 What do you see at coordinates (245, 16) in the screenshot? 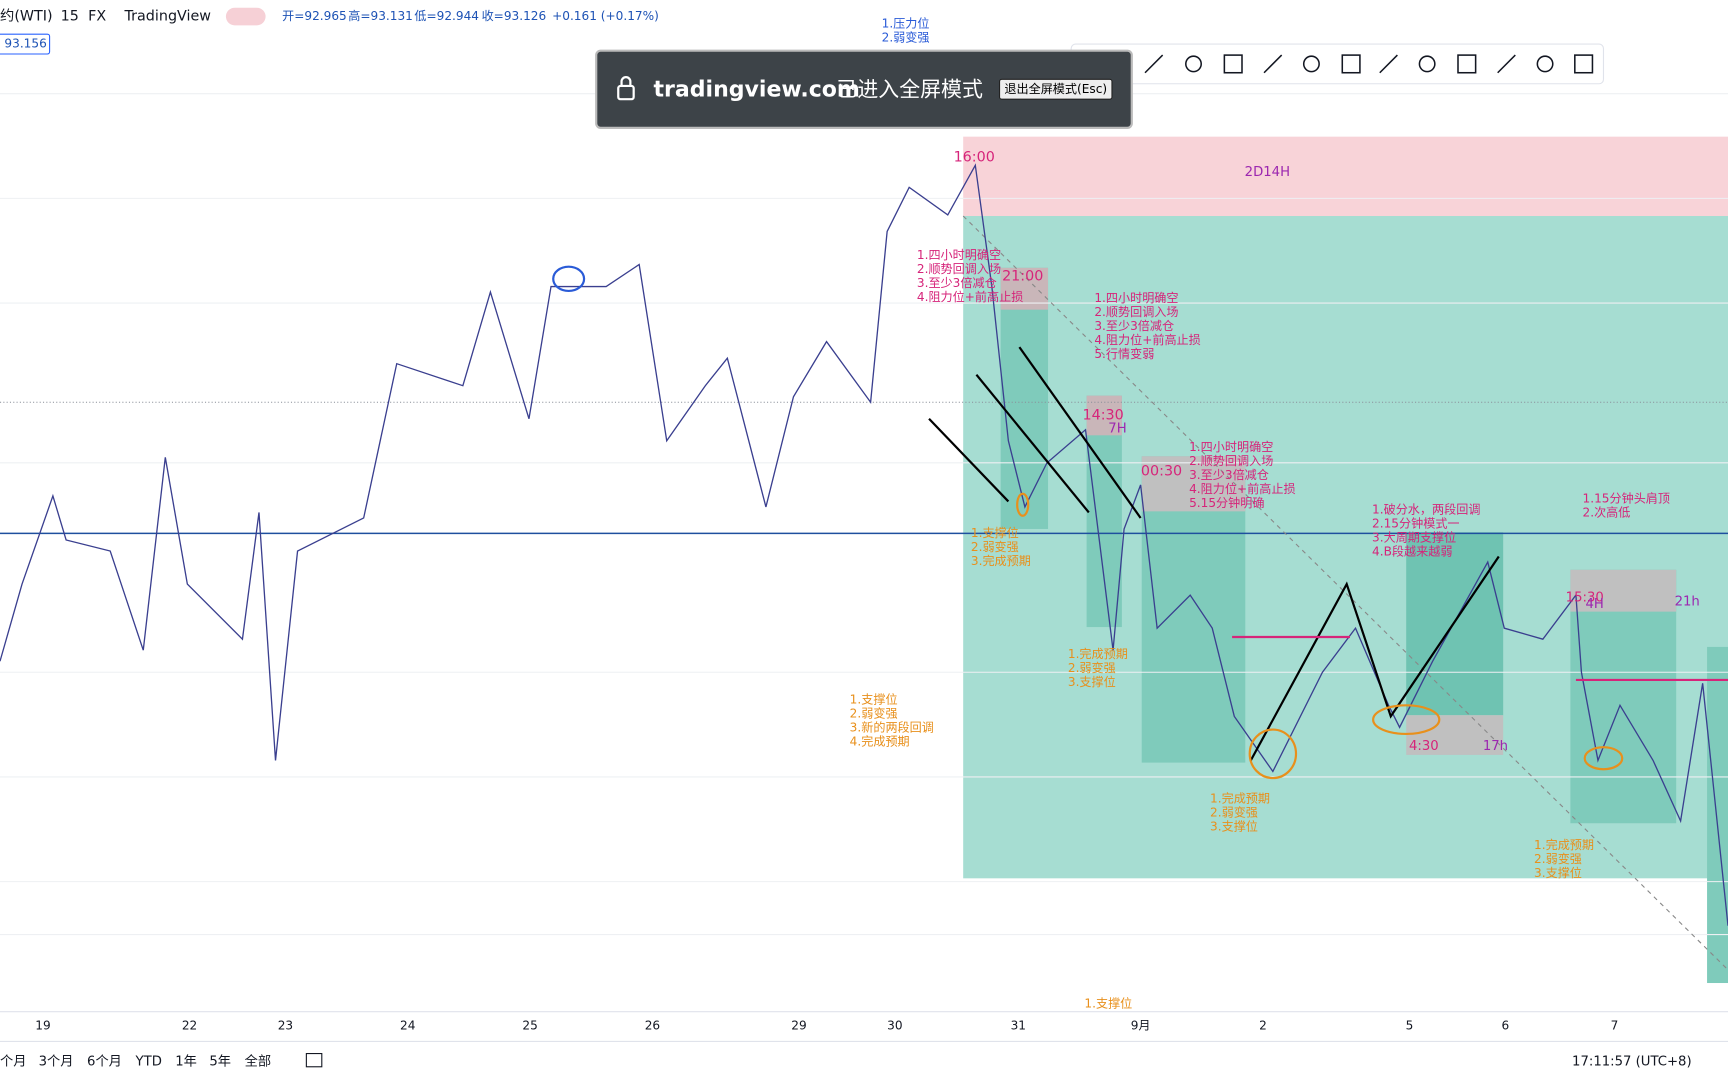
I see `status-pill` at bounding box center [245, 16].